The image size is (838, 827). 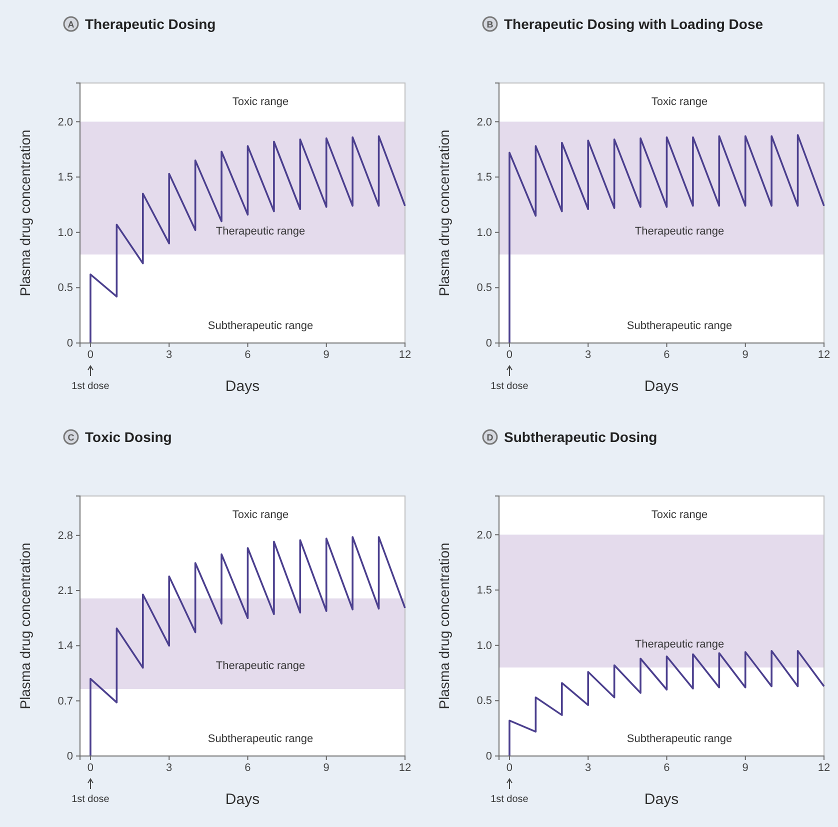 What do you see at coordinates (634, 24) in the screenshot?
I see `chart-title: Therapeutic Dosing with Loading Dose` at bounding box center [634, 24].